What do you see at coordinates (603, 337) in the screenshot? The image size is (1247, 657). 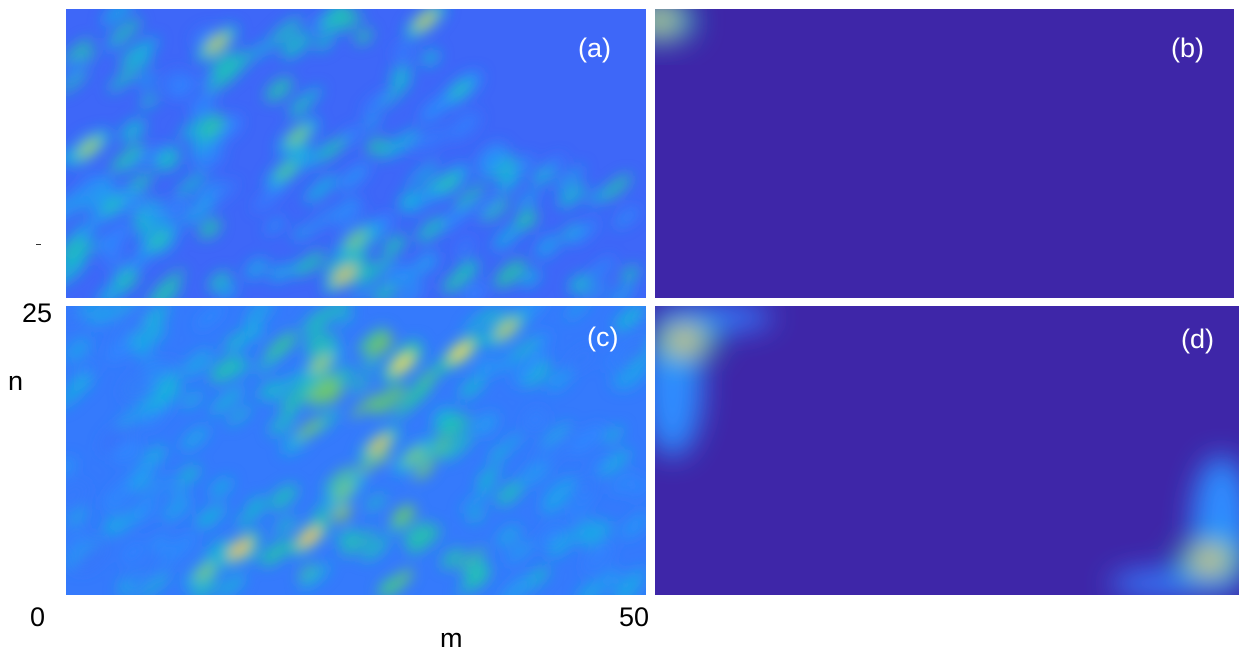 I see `panel-label-c: (c)` at bounding box center [603, 337].